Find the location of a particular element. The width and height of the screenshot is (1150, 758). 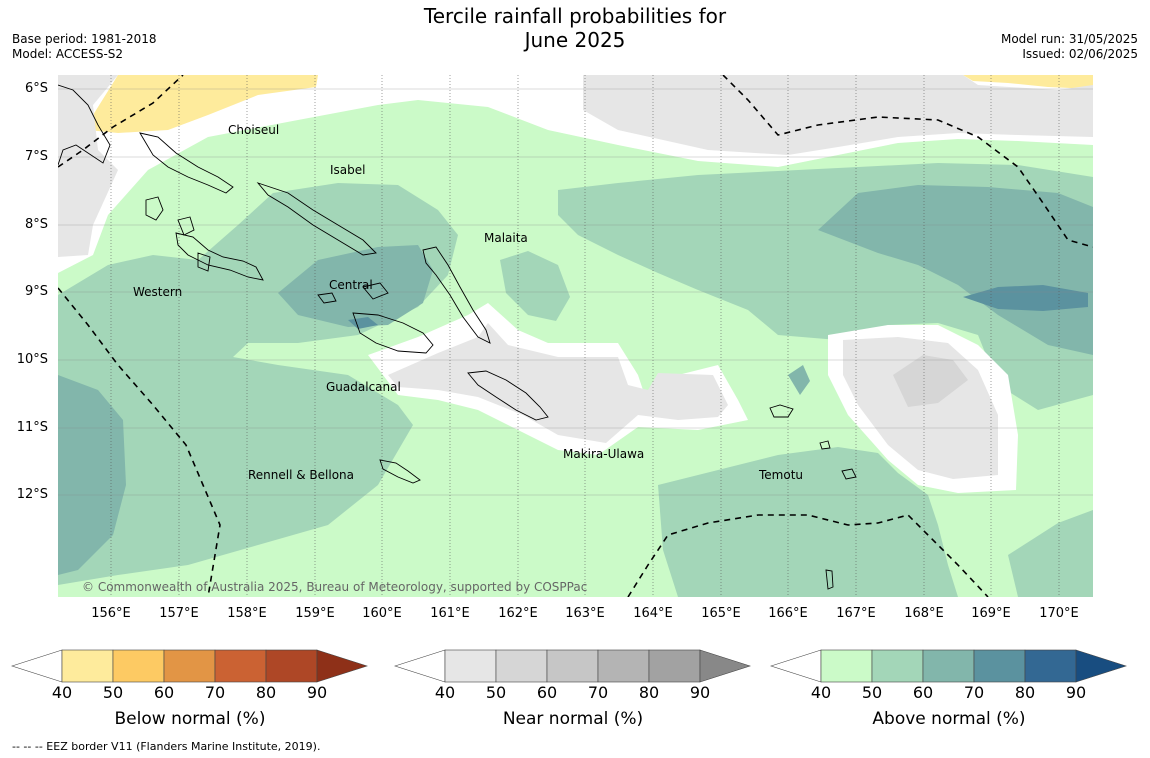

meta-left: Base period: 1981-2018 Model: ACCESS-S2 is located at coordinates (84, 47).